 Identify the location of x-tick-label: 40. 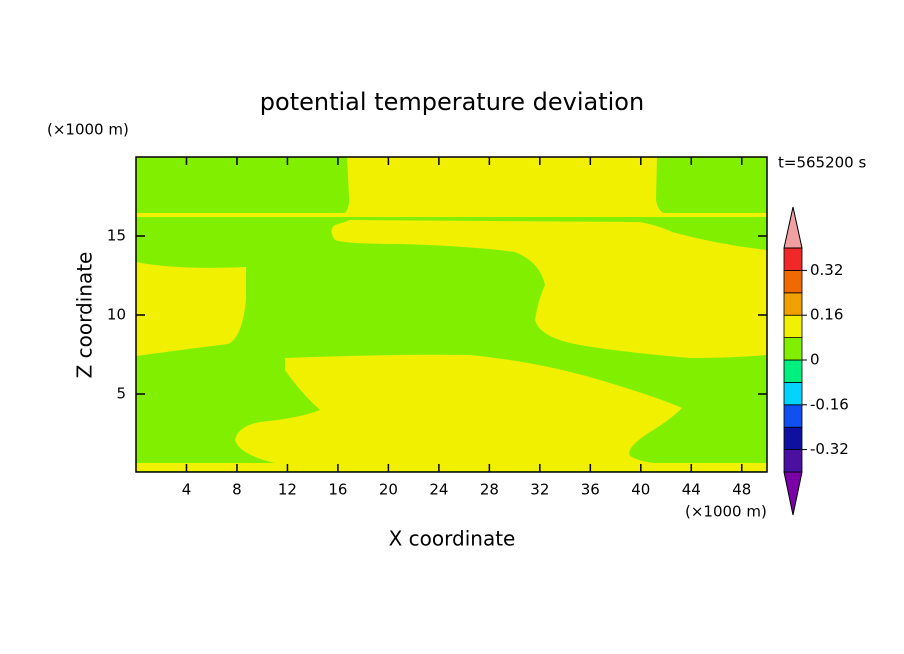
(640, 490).